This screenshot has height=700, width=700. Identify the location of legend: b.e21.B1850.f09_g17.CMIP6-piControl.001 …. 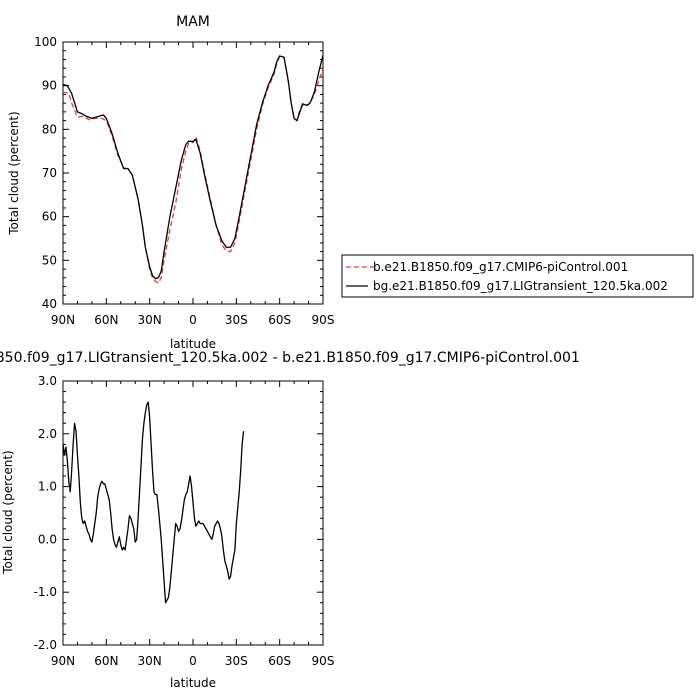
(517, 276).